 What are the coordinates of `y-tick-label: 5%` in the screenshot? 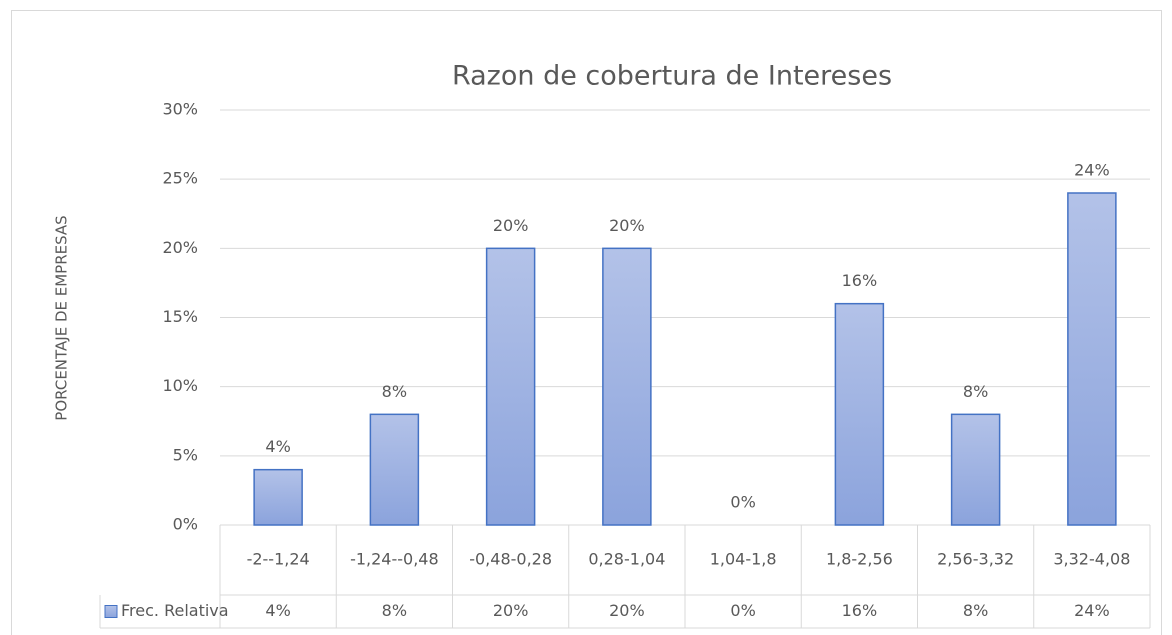 It's located at (185, 454).